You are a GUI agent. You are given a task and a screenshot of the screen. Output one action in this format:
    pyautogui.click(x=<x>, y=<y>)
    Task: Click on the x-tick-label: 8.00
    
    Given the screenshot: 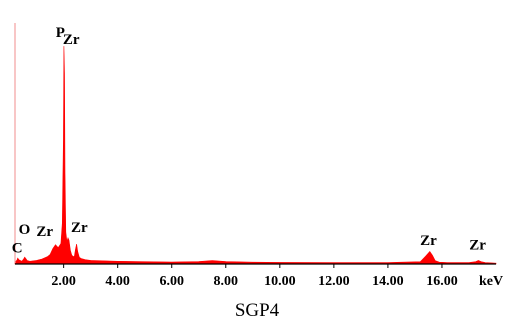 What is the action you would take?
    pyautogui.click(x=226, y=281)
    